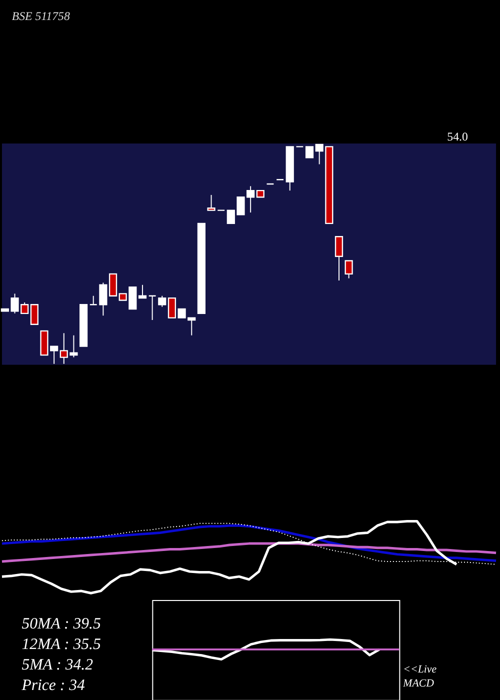 The width and height of the screenshot is (500, 700). What do you see at coordinates (58, 665) in the screenshot?
I see `text: 5MA : 34.2` at bounding box center [58, 665].